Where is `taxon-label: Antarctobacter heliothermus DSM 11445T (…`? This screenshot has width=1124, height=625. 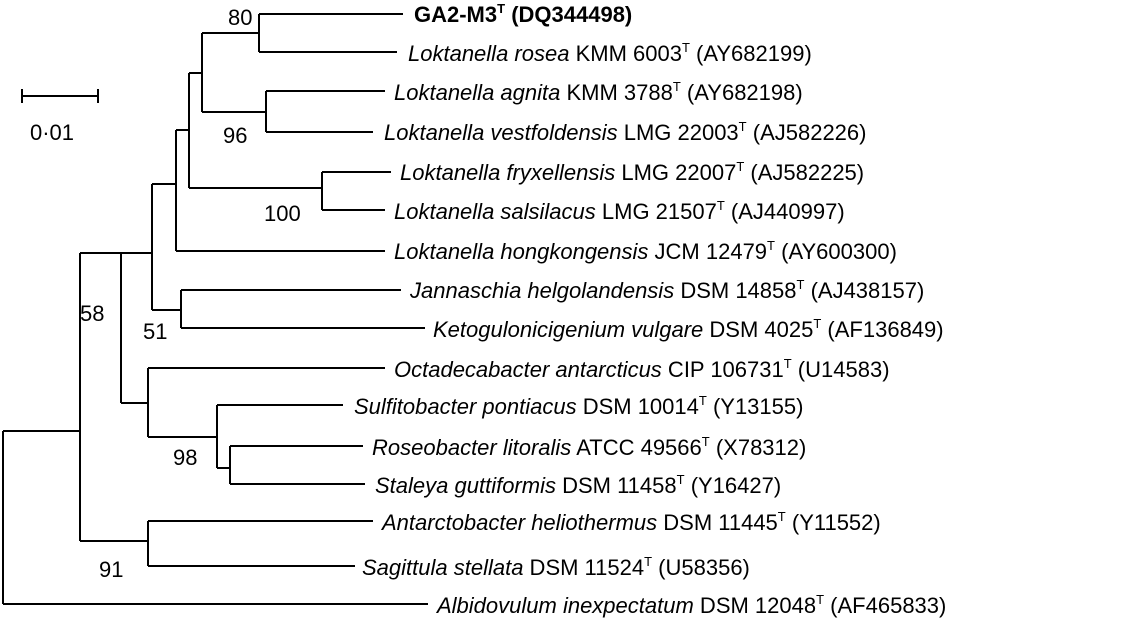
taxon-label: Antarctobacter heliothermus DSM 11445T (… is located at coordinates (630, 522).